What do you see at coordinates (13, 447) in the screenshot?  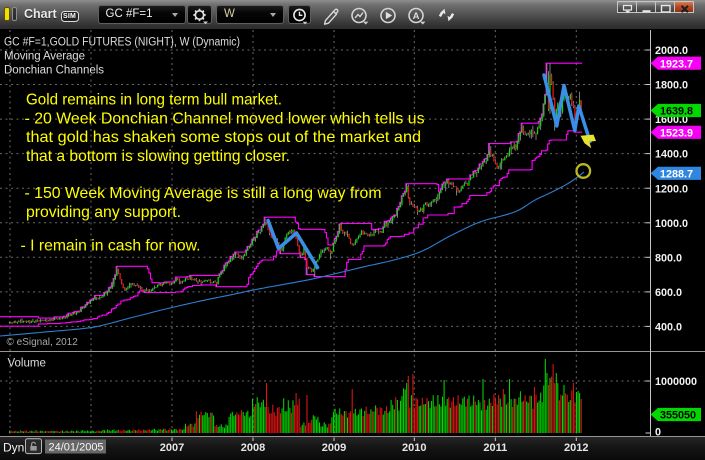 I see `svg-text: Dyn` at bounding box center [13, 447].